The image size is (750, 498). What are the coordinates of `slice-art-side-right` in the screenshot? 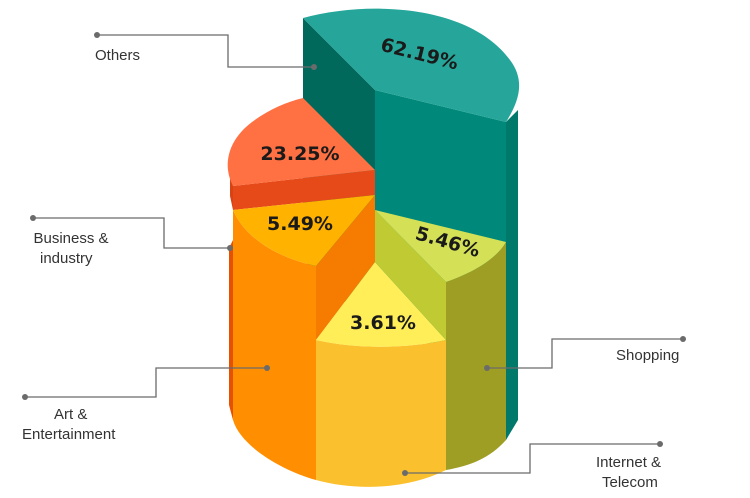 It's located at (345, 267).